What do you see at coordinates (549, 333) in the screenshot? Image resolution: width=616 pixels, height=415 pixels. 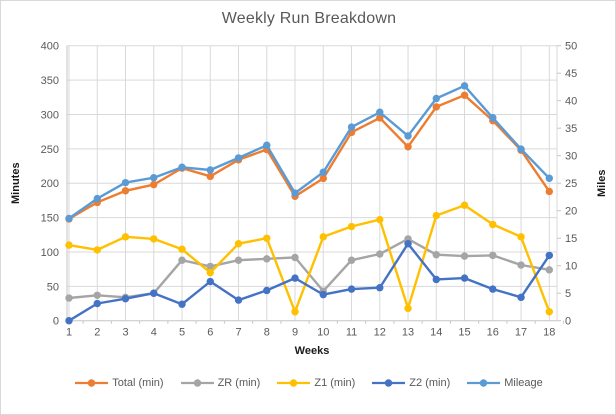 I see `x-axis-tick-label: 18` at bounding box center [549, 333].